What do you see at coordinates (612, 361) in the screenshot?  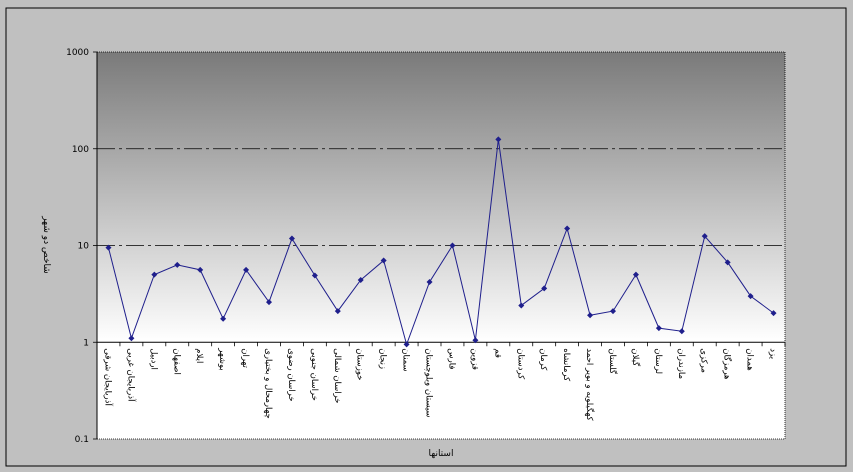 I see `x-tick-label: گلستان` at bounding box center [612, 361].